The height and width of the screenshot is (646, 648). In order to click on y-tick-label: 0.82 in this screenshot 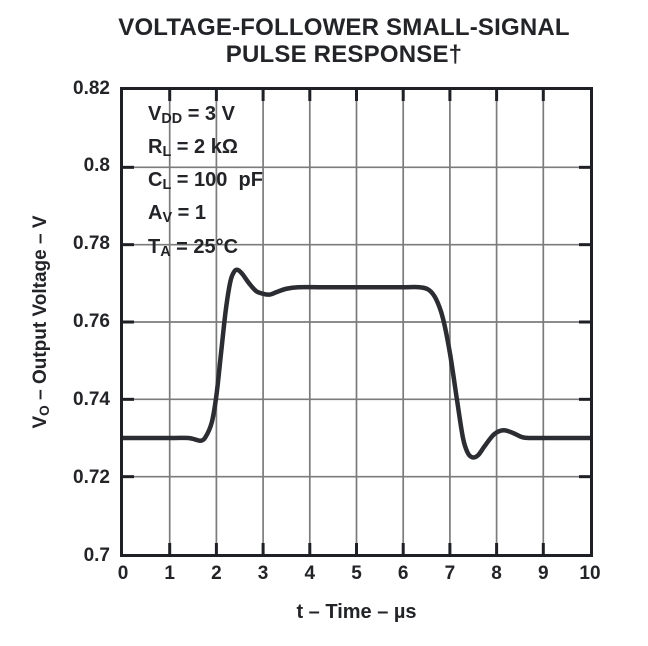, I will do `click(91, 88)`.